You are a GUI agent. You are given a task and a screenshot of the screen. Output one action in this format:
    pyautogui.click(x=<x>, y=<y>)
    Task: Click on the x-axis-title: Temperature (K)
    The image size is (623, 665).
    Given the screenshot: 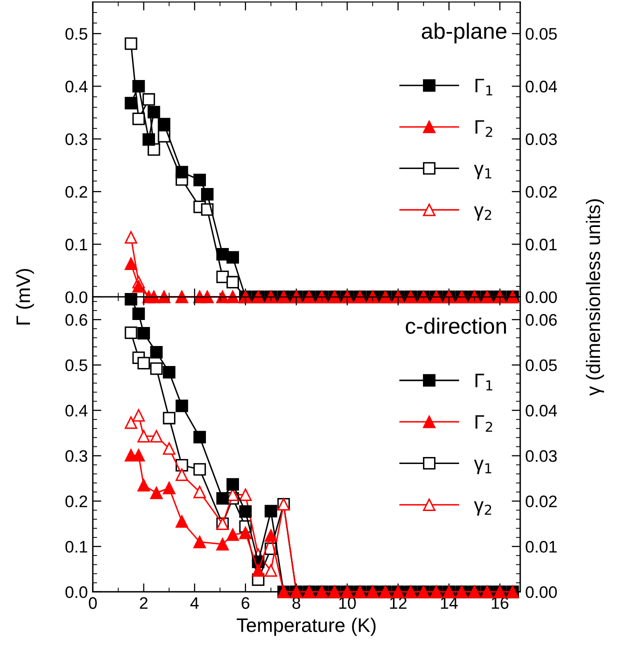 What is the action you would take?
    pyautogui.click(x=306, y=627)
    